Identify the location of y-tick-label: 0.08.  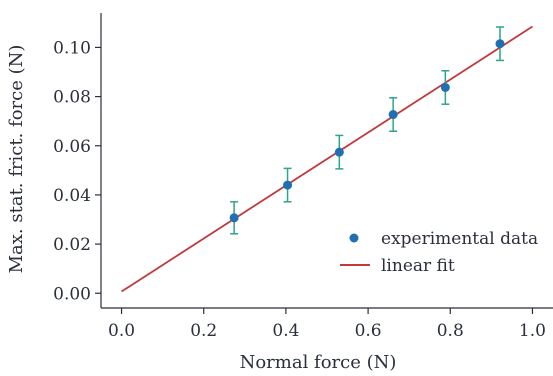
(72, 98).